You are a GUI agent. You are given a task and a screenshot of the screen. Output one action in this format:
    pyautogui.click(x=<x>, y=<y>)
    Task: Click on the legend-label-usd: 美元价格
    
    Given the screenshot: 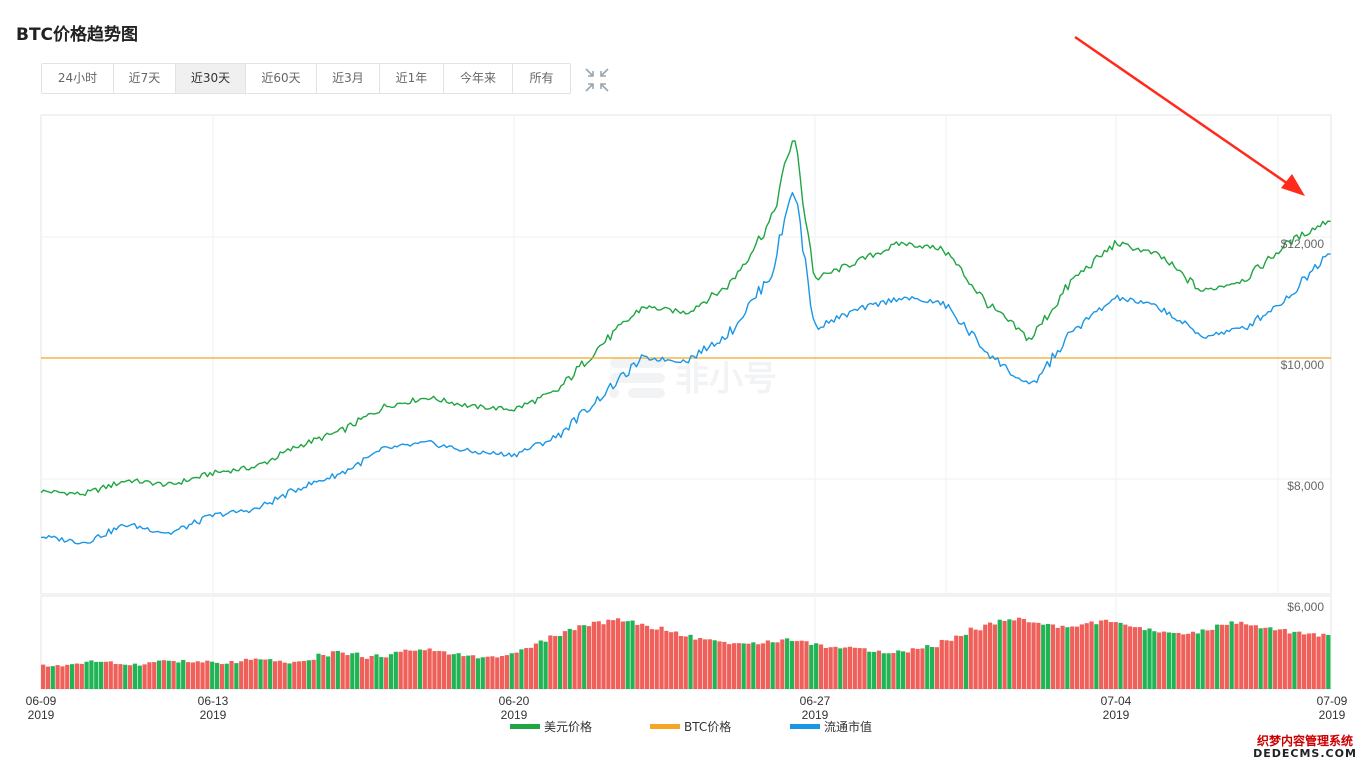 What is the action you would take?
    pyautogui.click(x=568, y=727)
    